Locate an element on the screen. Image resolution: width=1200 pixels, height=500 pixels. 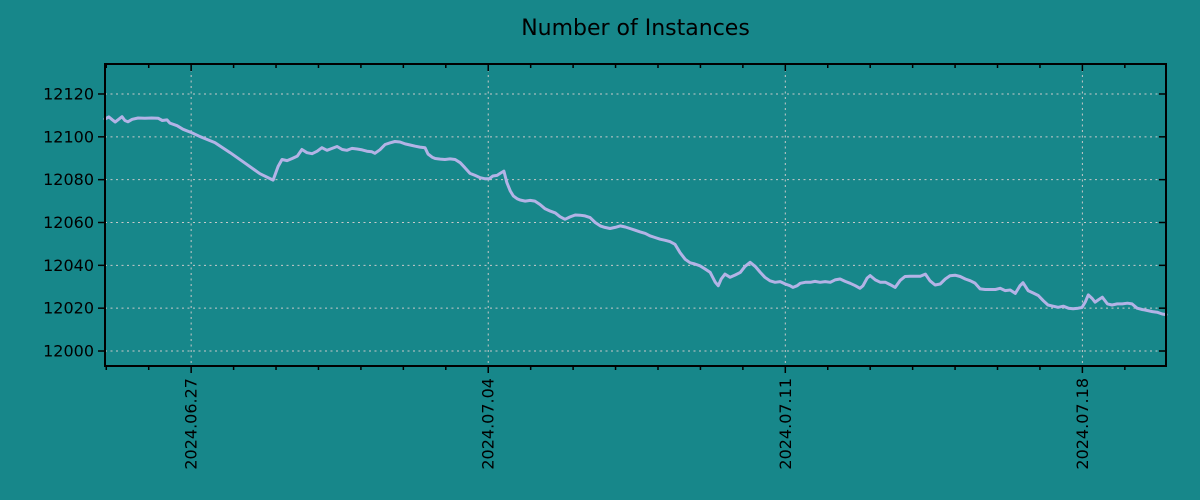
y-tick-label: 12060 is located at coordinates (68, 222).